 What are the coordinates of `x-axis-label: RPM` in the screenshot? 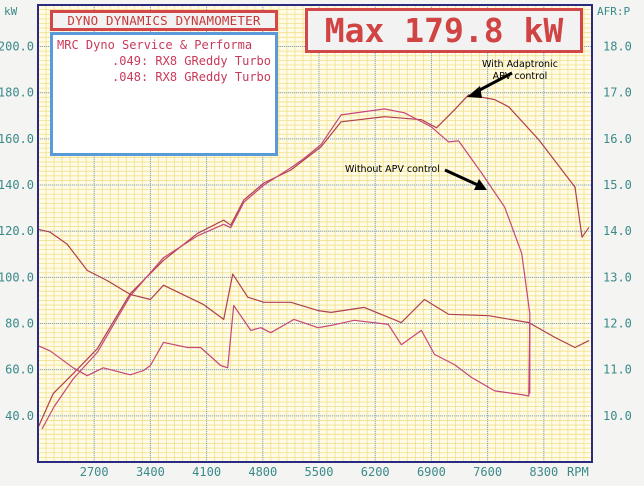 It's located at (578, 472).